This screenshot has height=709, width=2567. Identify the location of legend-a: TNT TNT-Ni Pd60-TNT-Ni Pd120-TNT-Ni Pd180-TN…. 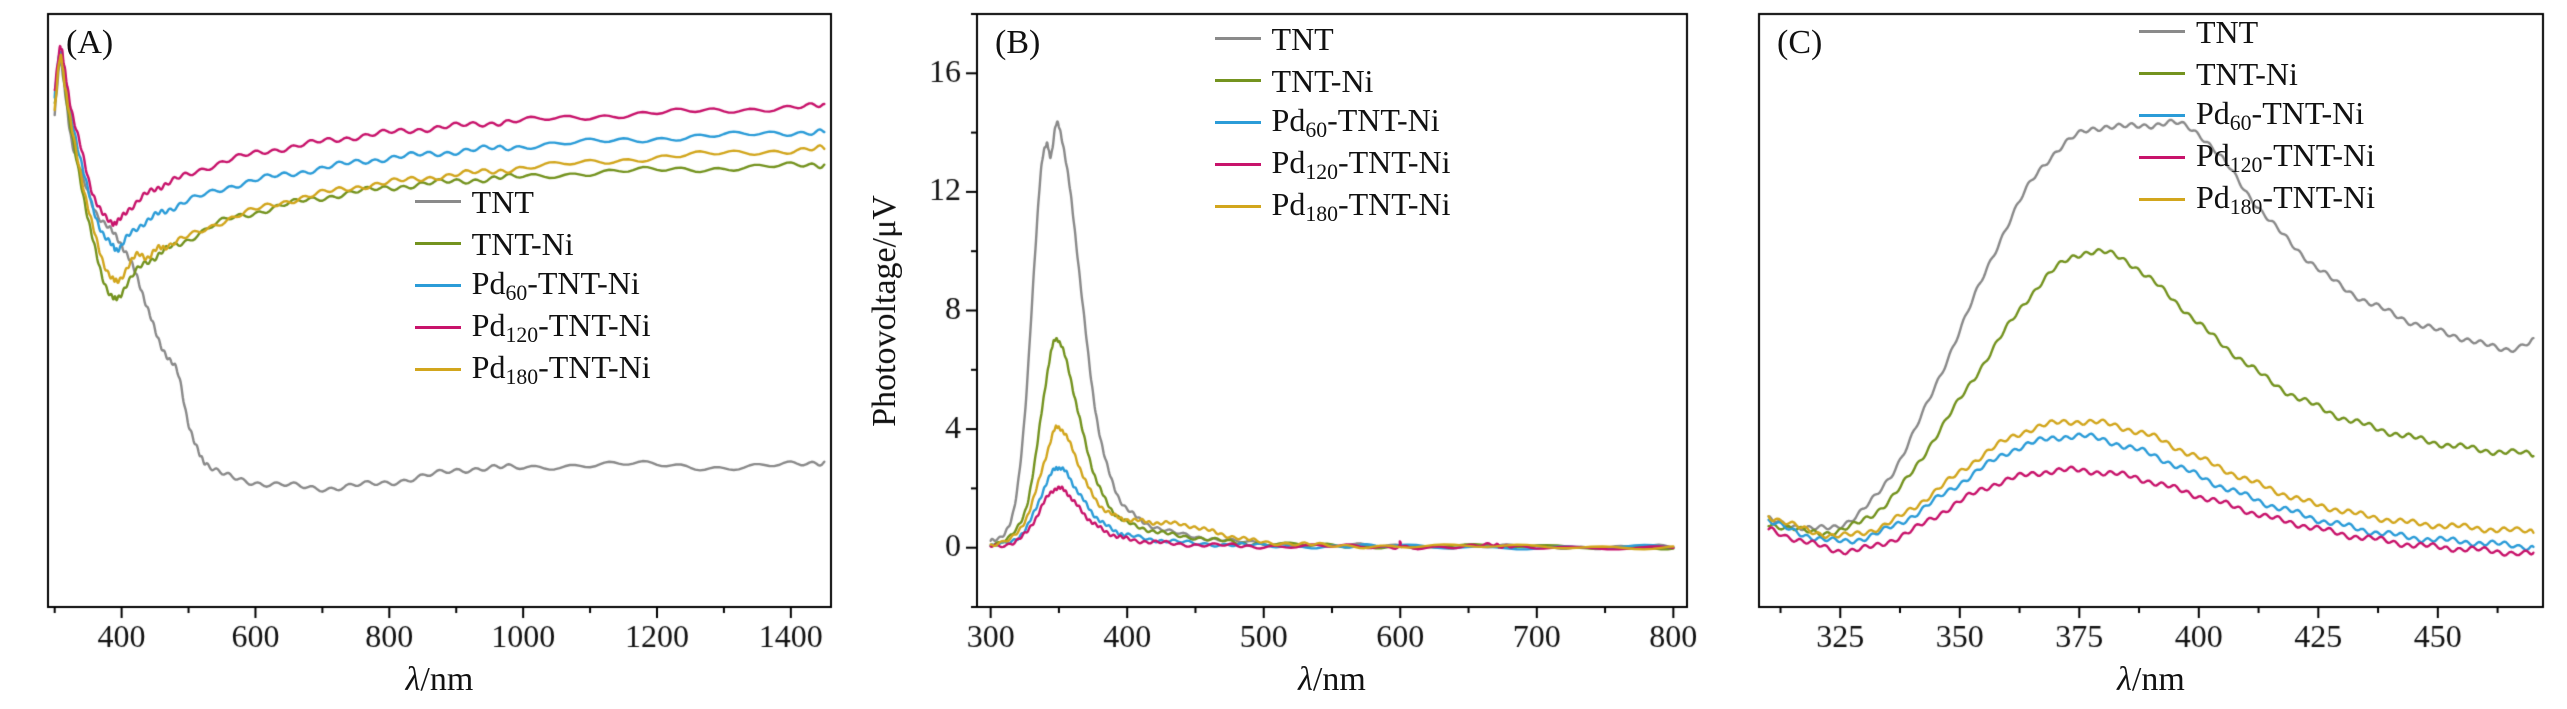
(532, 286).